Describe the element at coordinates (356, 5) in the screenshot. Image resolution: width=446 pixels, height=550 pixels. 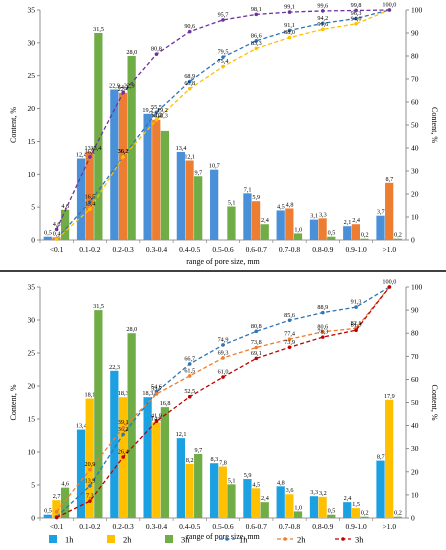
I see `line-value-label: 99,8` at that location.